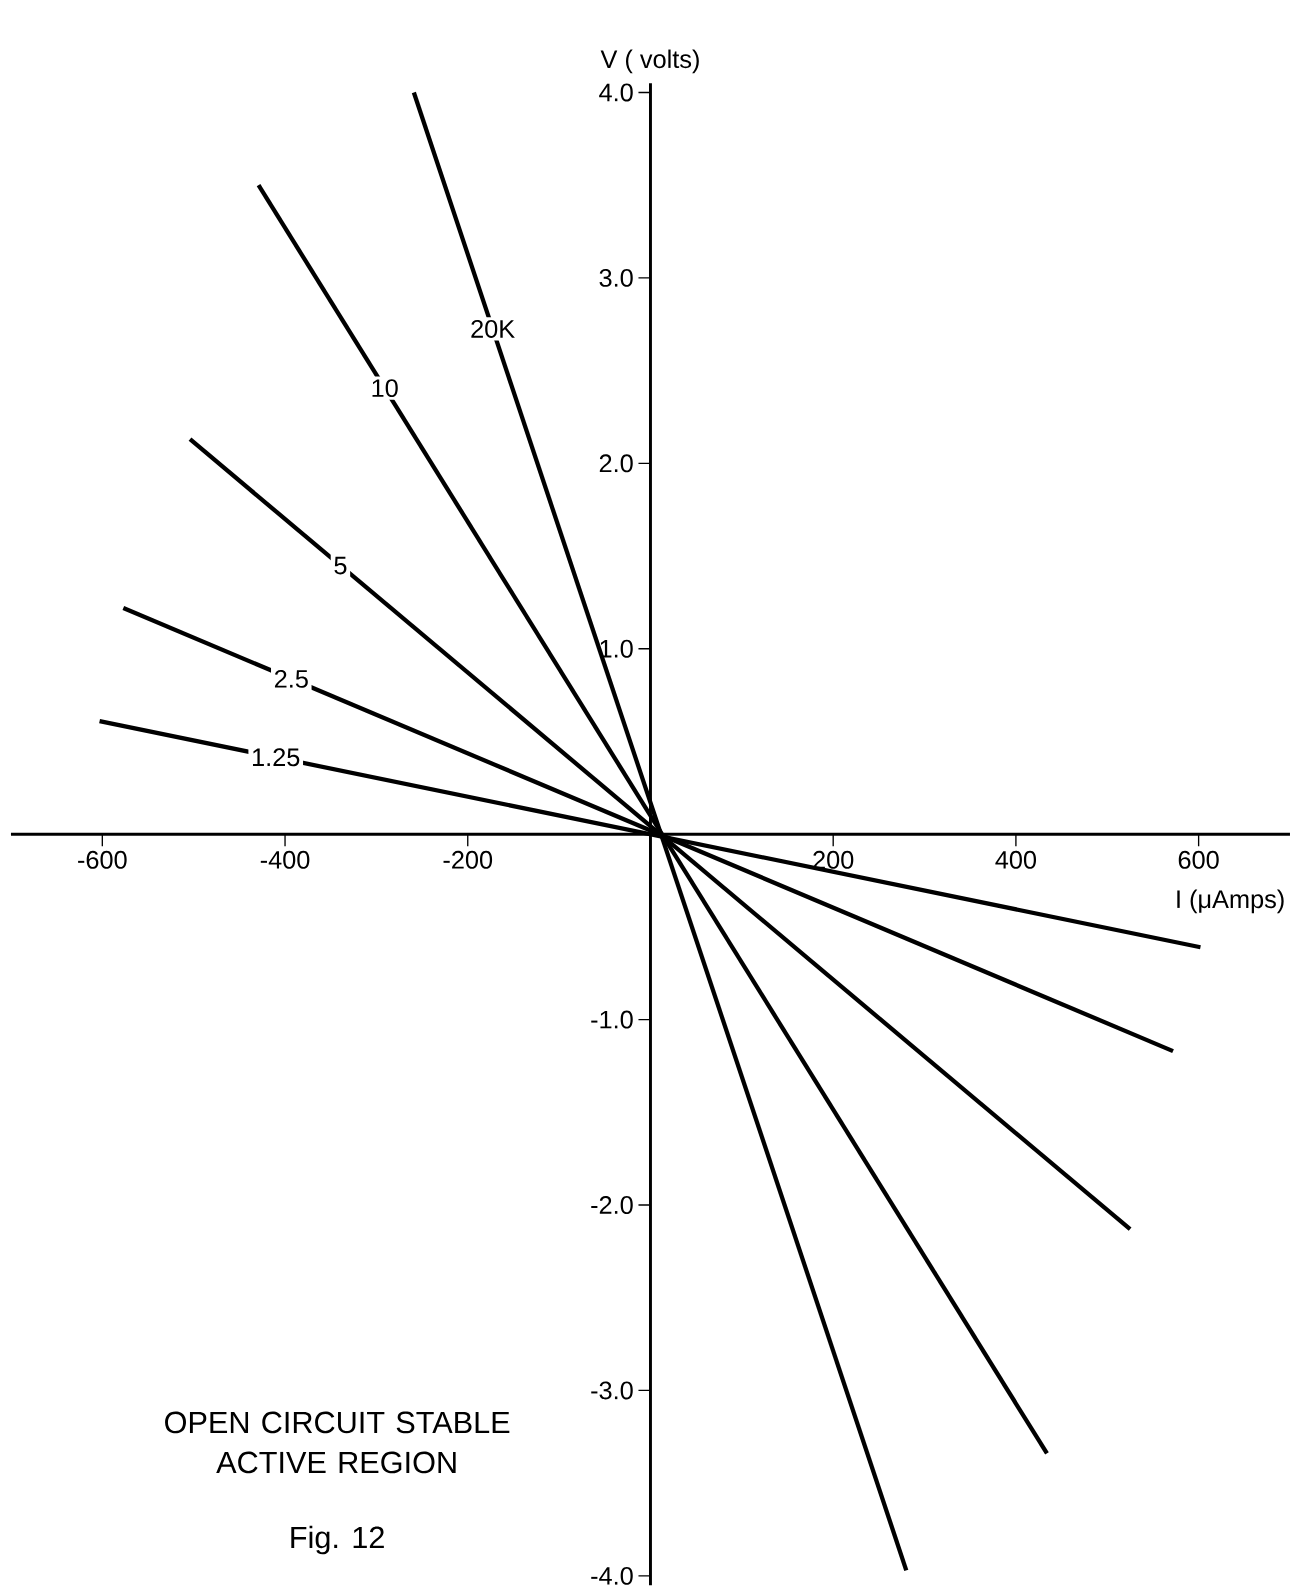 The image size is (1307, 1587). What do you see at coordinates (337, 1540) in the screenshot?
I see `annotation: Fig. 12` at bounding box center [337, 1540].